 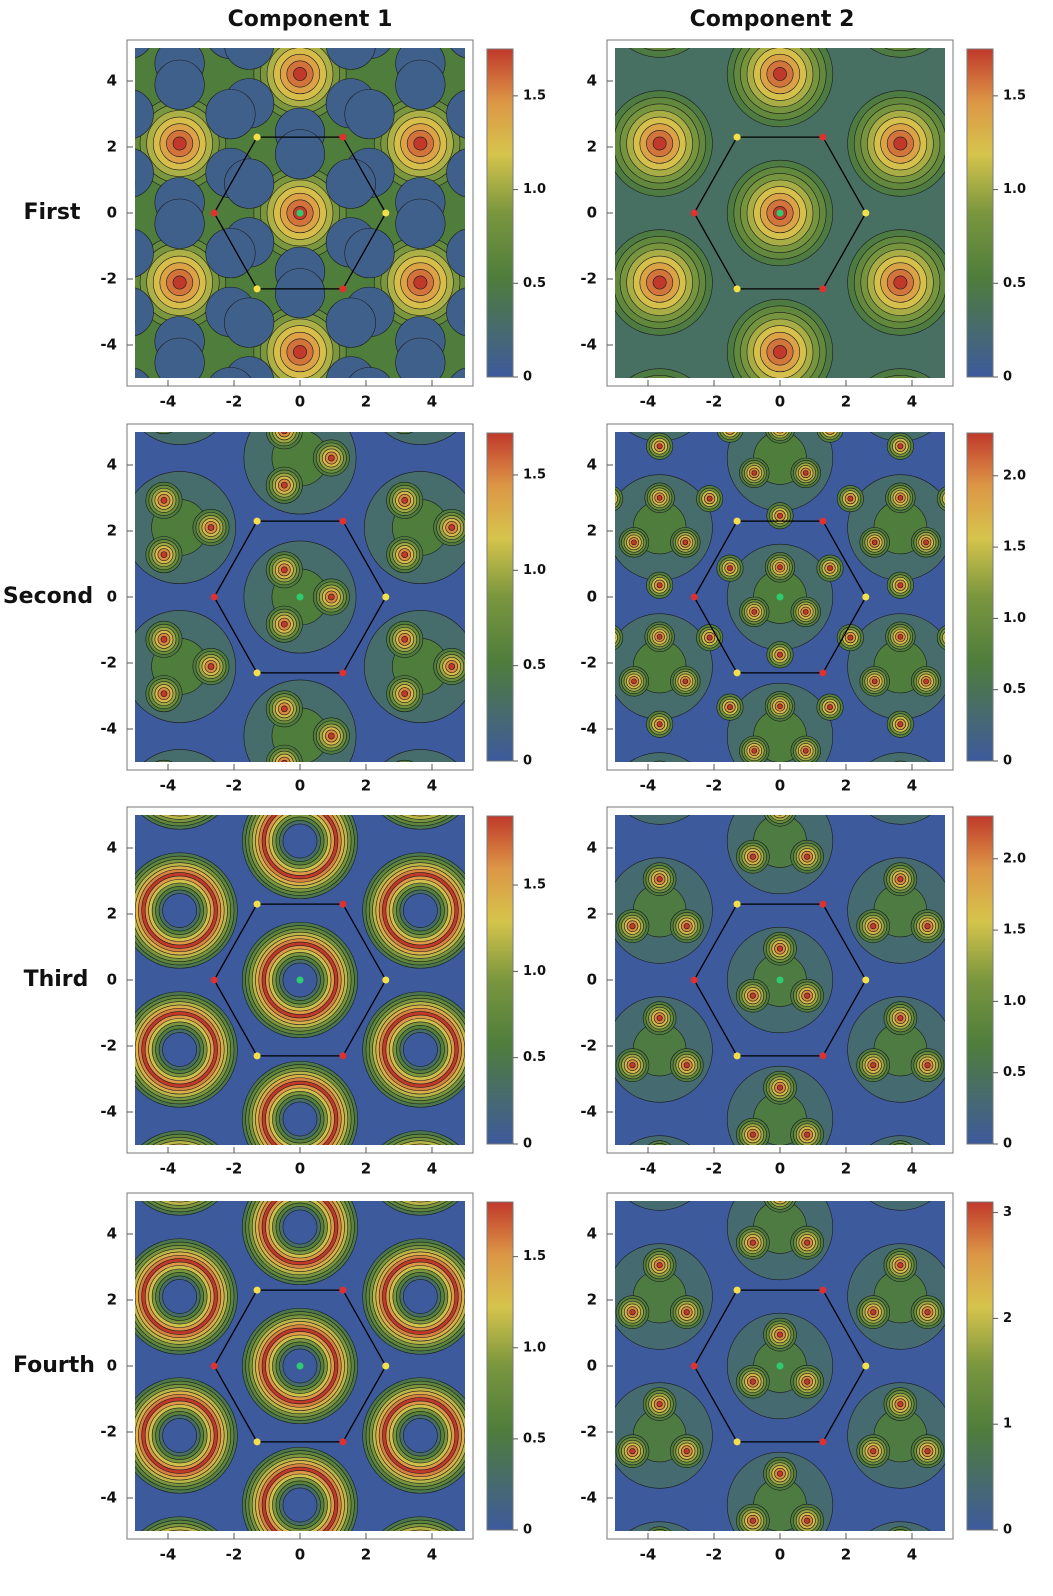 What do you see at coordinates (1007, 1144) in the screenshot?
I see `colorbar-tick-label: 0` at bounding box center [1007, 1144].